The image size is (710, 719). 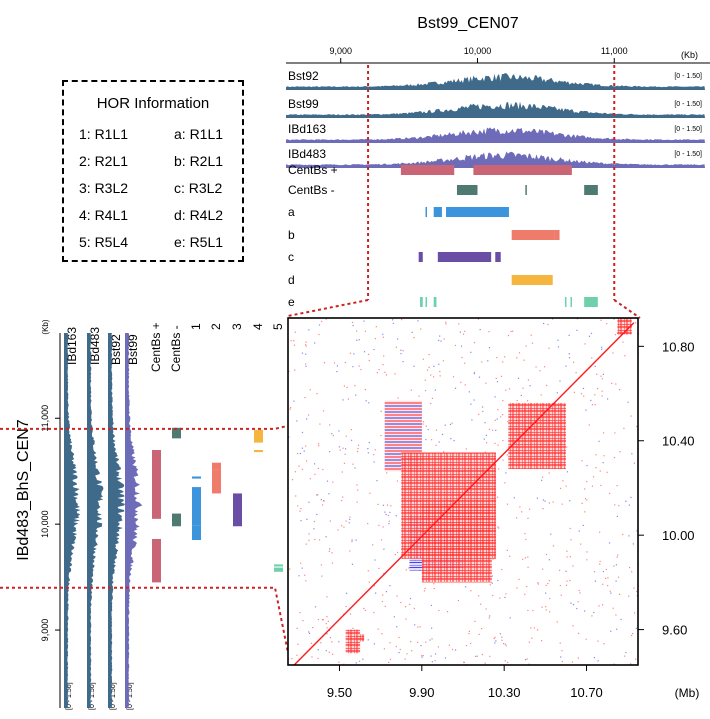 What do you see at coordinates (688, 154) in the screenshot?
I see `top-coverage-track-range: [0 - 1.50]` at bounding box center [688, 154].